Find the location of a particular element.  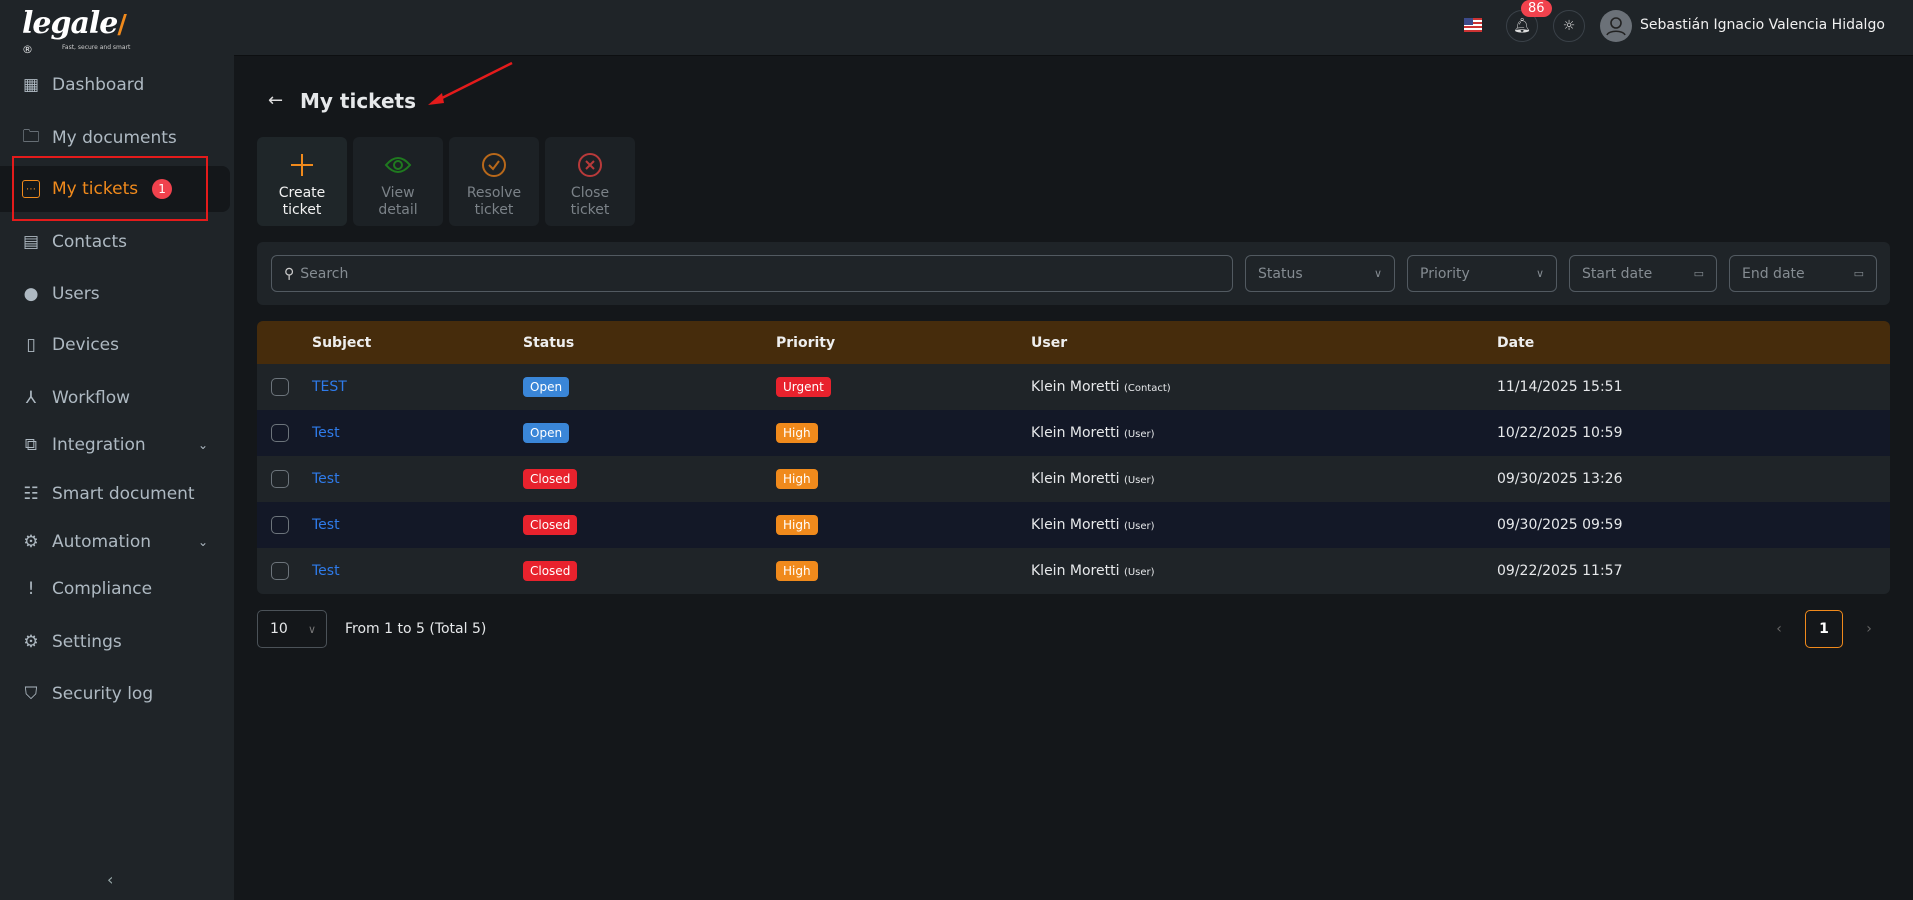

sidebar-item-label: My documents is located at coordinates (114, 138).